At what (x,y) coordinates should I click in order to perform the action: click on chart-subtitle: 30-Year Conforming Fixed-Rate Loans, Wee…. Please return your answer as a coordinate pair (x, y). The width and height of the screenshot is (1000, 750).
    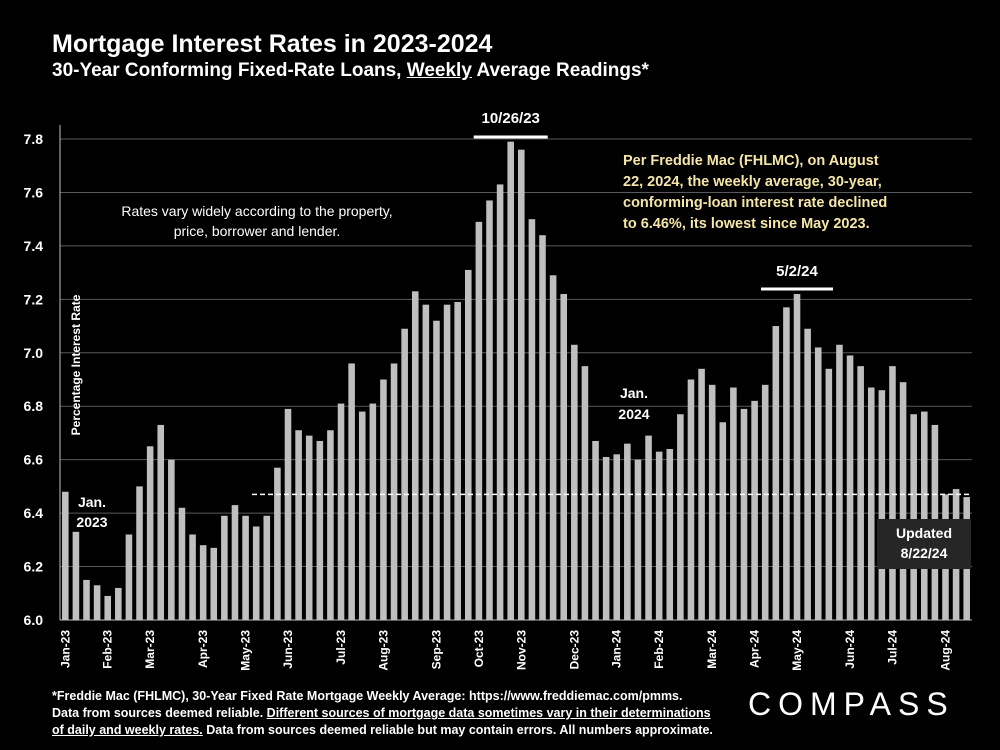
    Looking at the image, I should click on (350, 71).